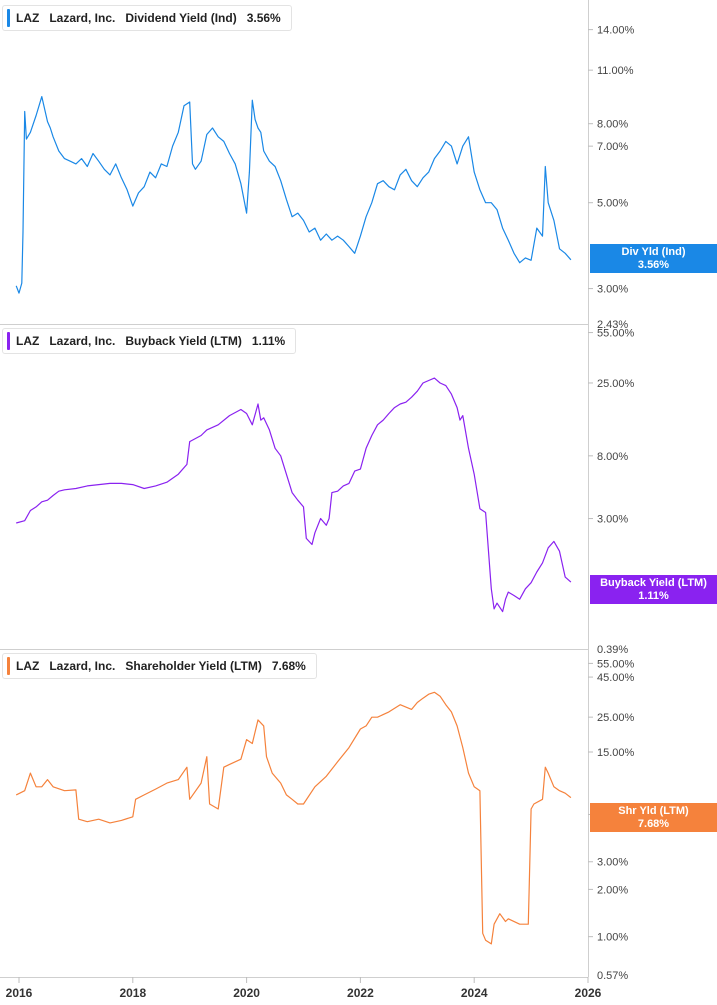 The image size is (717, 1005). I want to click on y-bottom-label: 2.43%, so click(612, 325).